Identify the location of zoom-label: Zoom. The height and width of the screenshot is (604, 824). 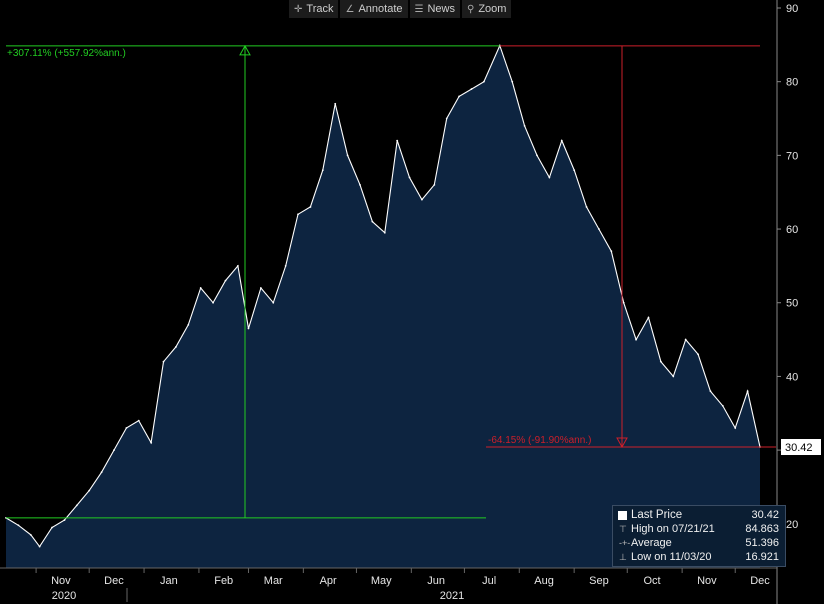
(492, 9).